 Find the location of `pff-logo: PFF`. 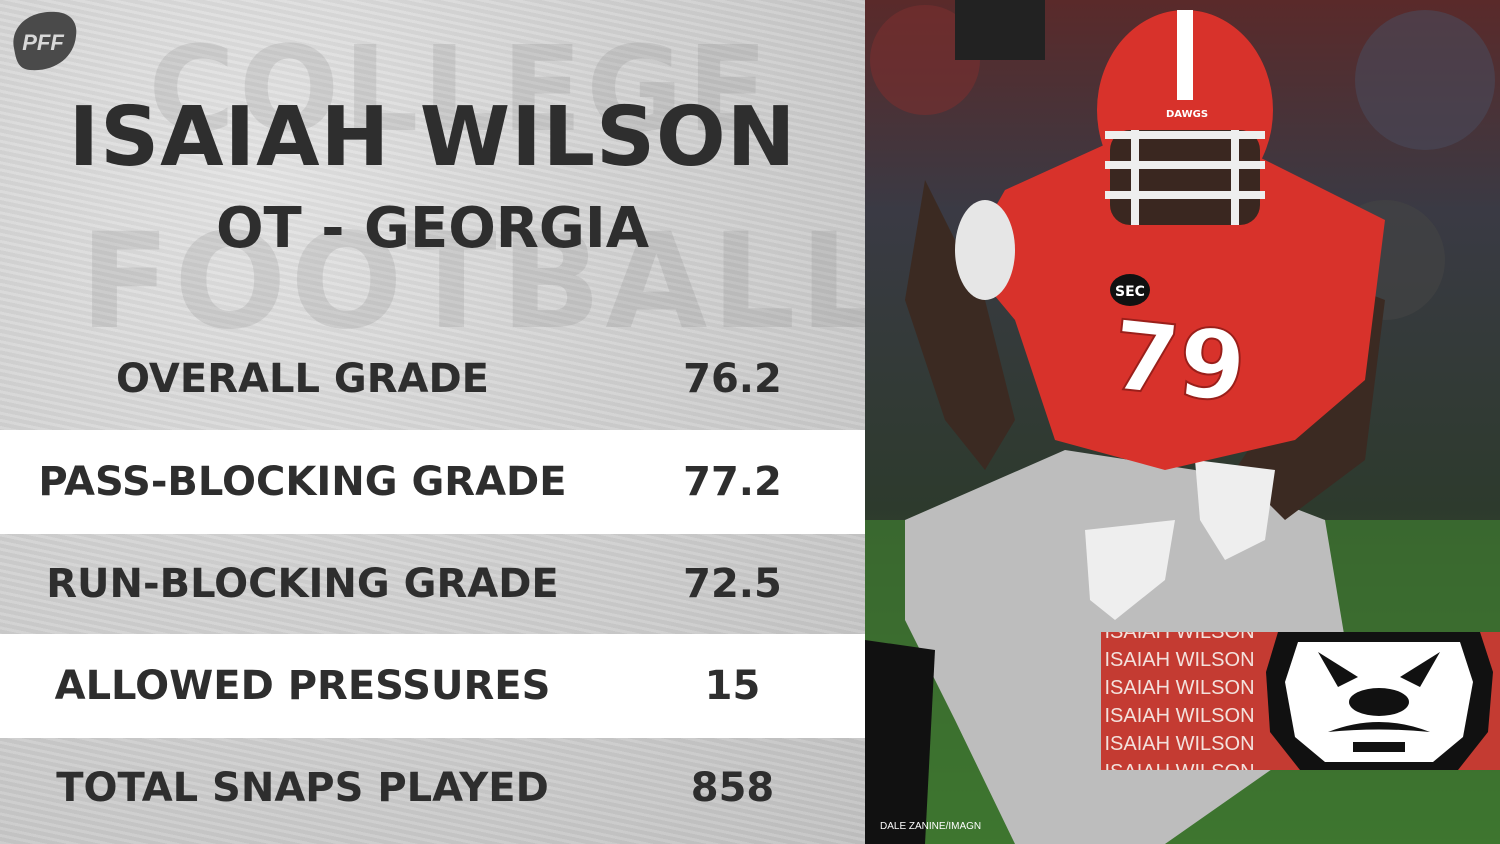

pff-logo: PFF is located at coordinates (45, 41).